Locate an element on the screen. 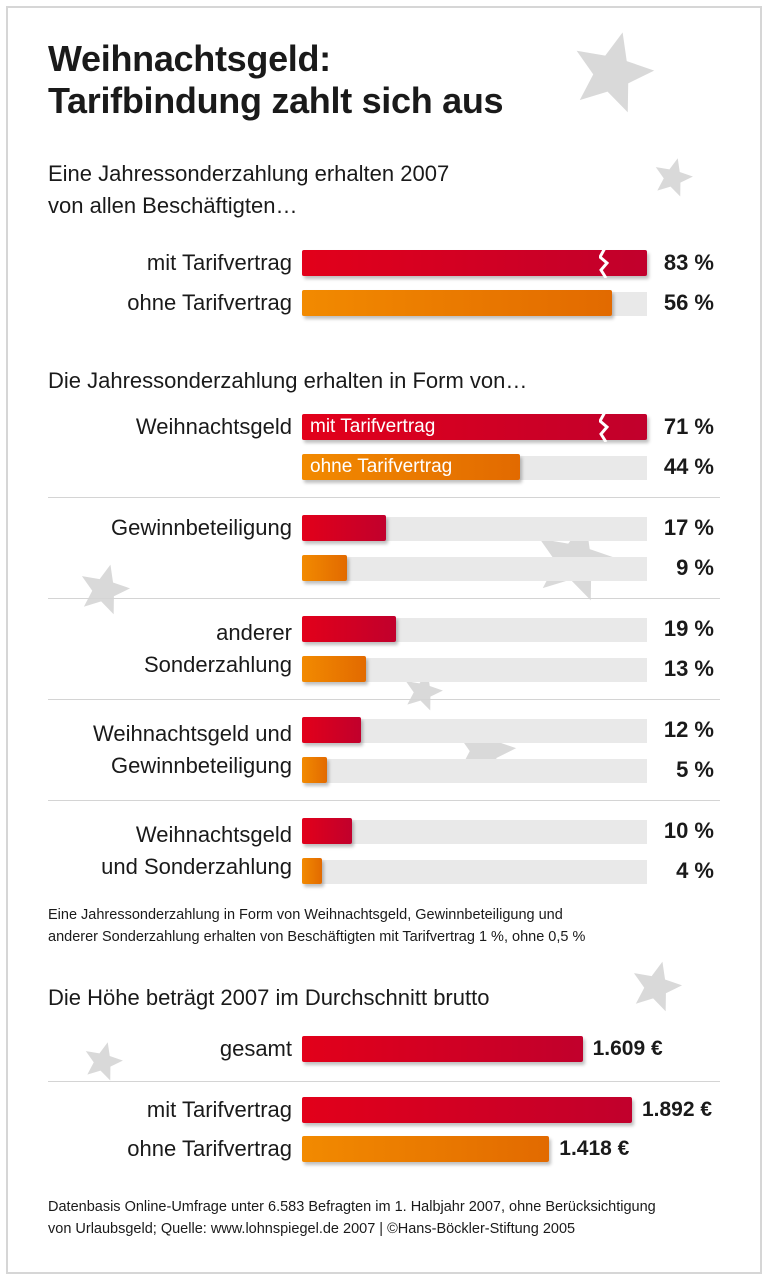 This screenshot has height=1280, width=768. value-label: 56 % is located at coordinates (688, 302).